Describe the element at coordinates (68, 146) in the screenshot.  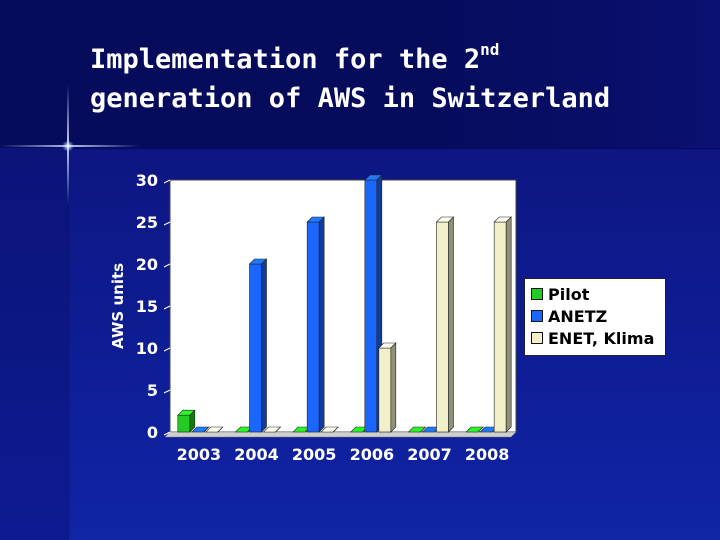
I see `sparkle-icon` at that location.